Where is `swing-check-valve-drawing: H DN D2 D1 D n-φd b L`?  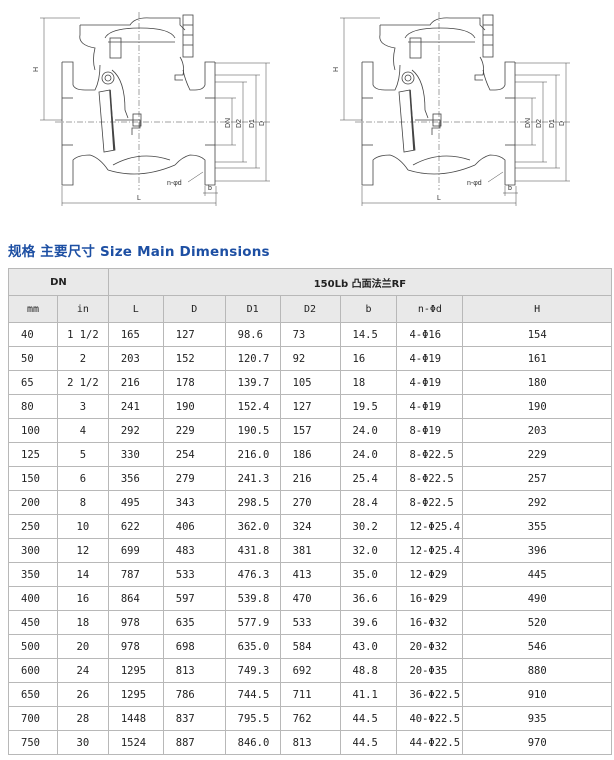 swing-check-valve-drawing: H DN D2 D1 D n-φd b L is located at coordinates (151, 109).